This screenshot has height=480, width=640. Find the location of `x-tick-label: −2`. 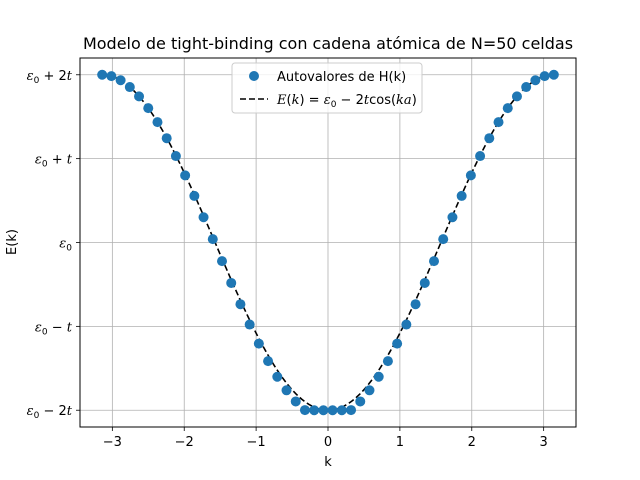

x-tick-label: −2 is located at coordinates (184, 442).